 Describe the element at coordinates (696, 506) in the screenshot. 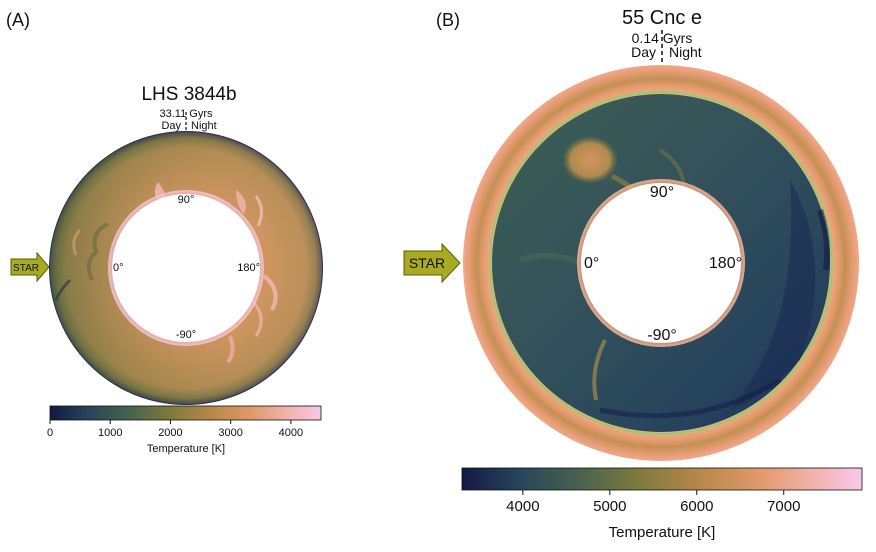

I see `colorbar-tick-label: 6000` at that location.